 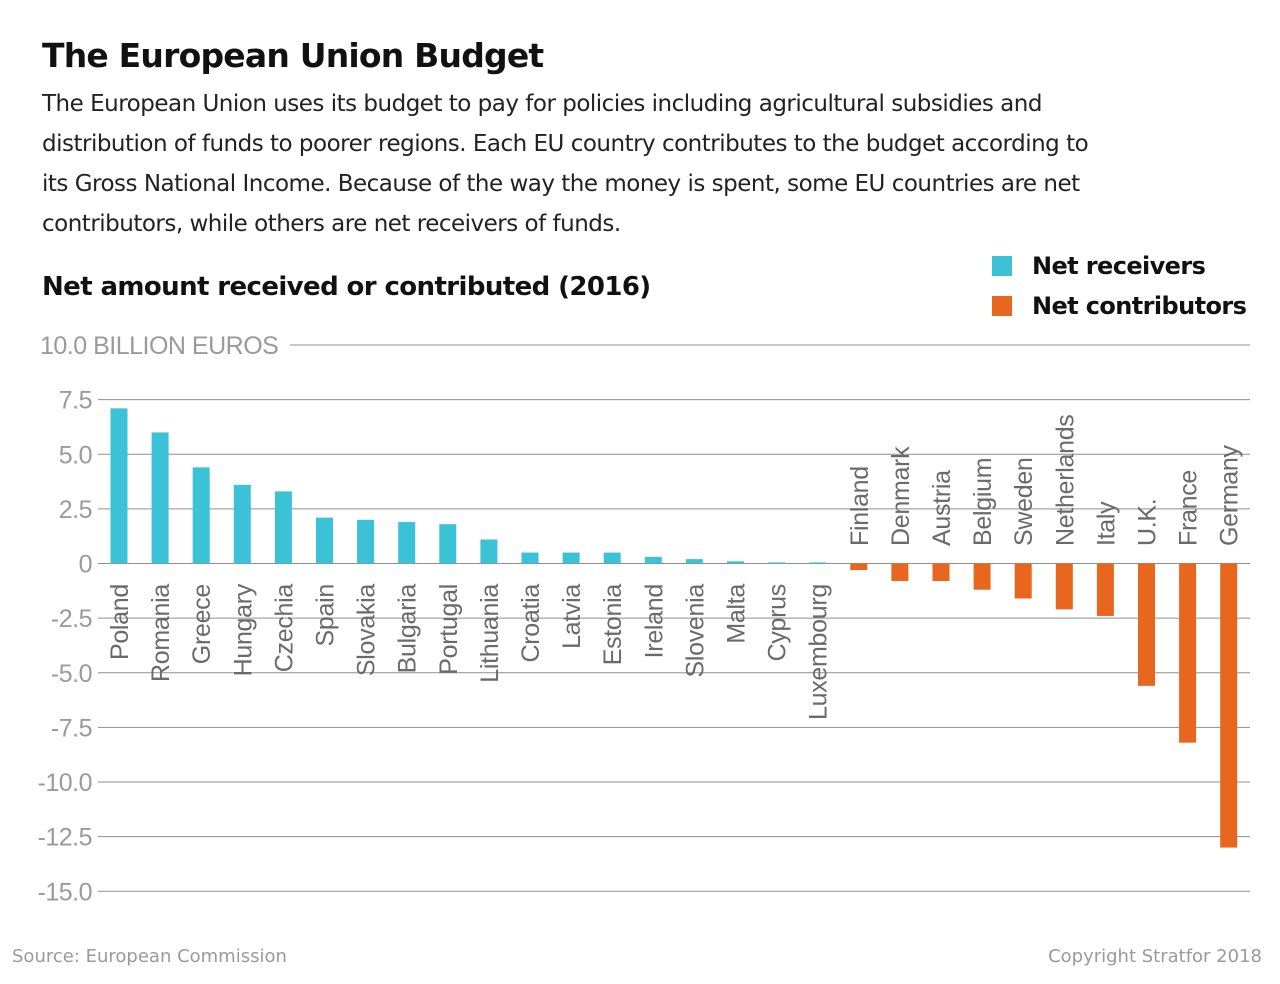 I want to click on bar-austria, so click(x=941, y=572).